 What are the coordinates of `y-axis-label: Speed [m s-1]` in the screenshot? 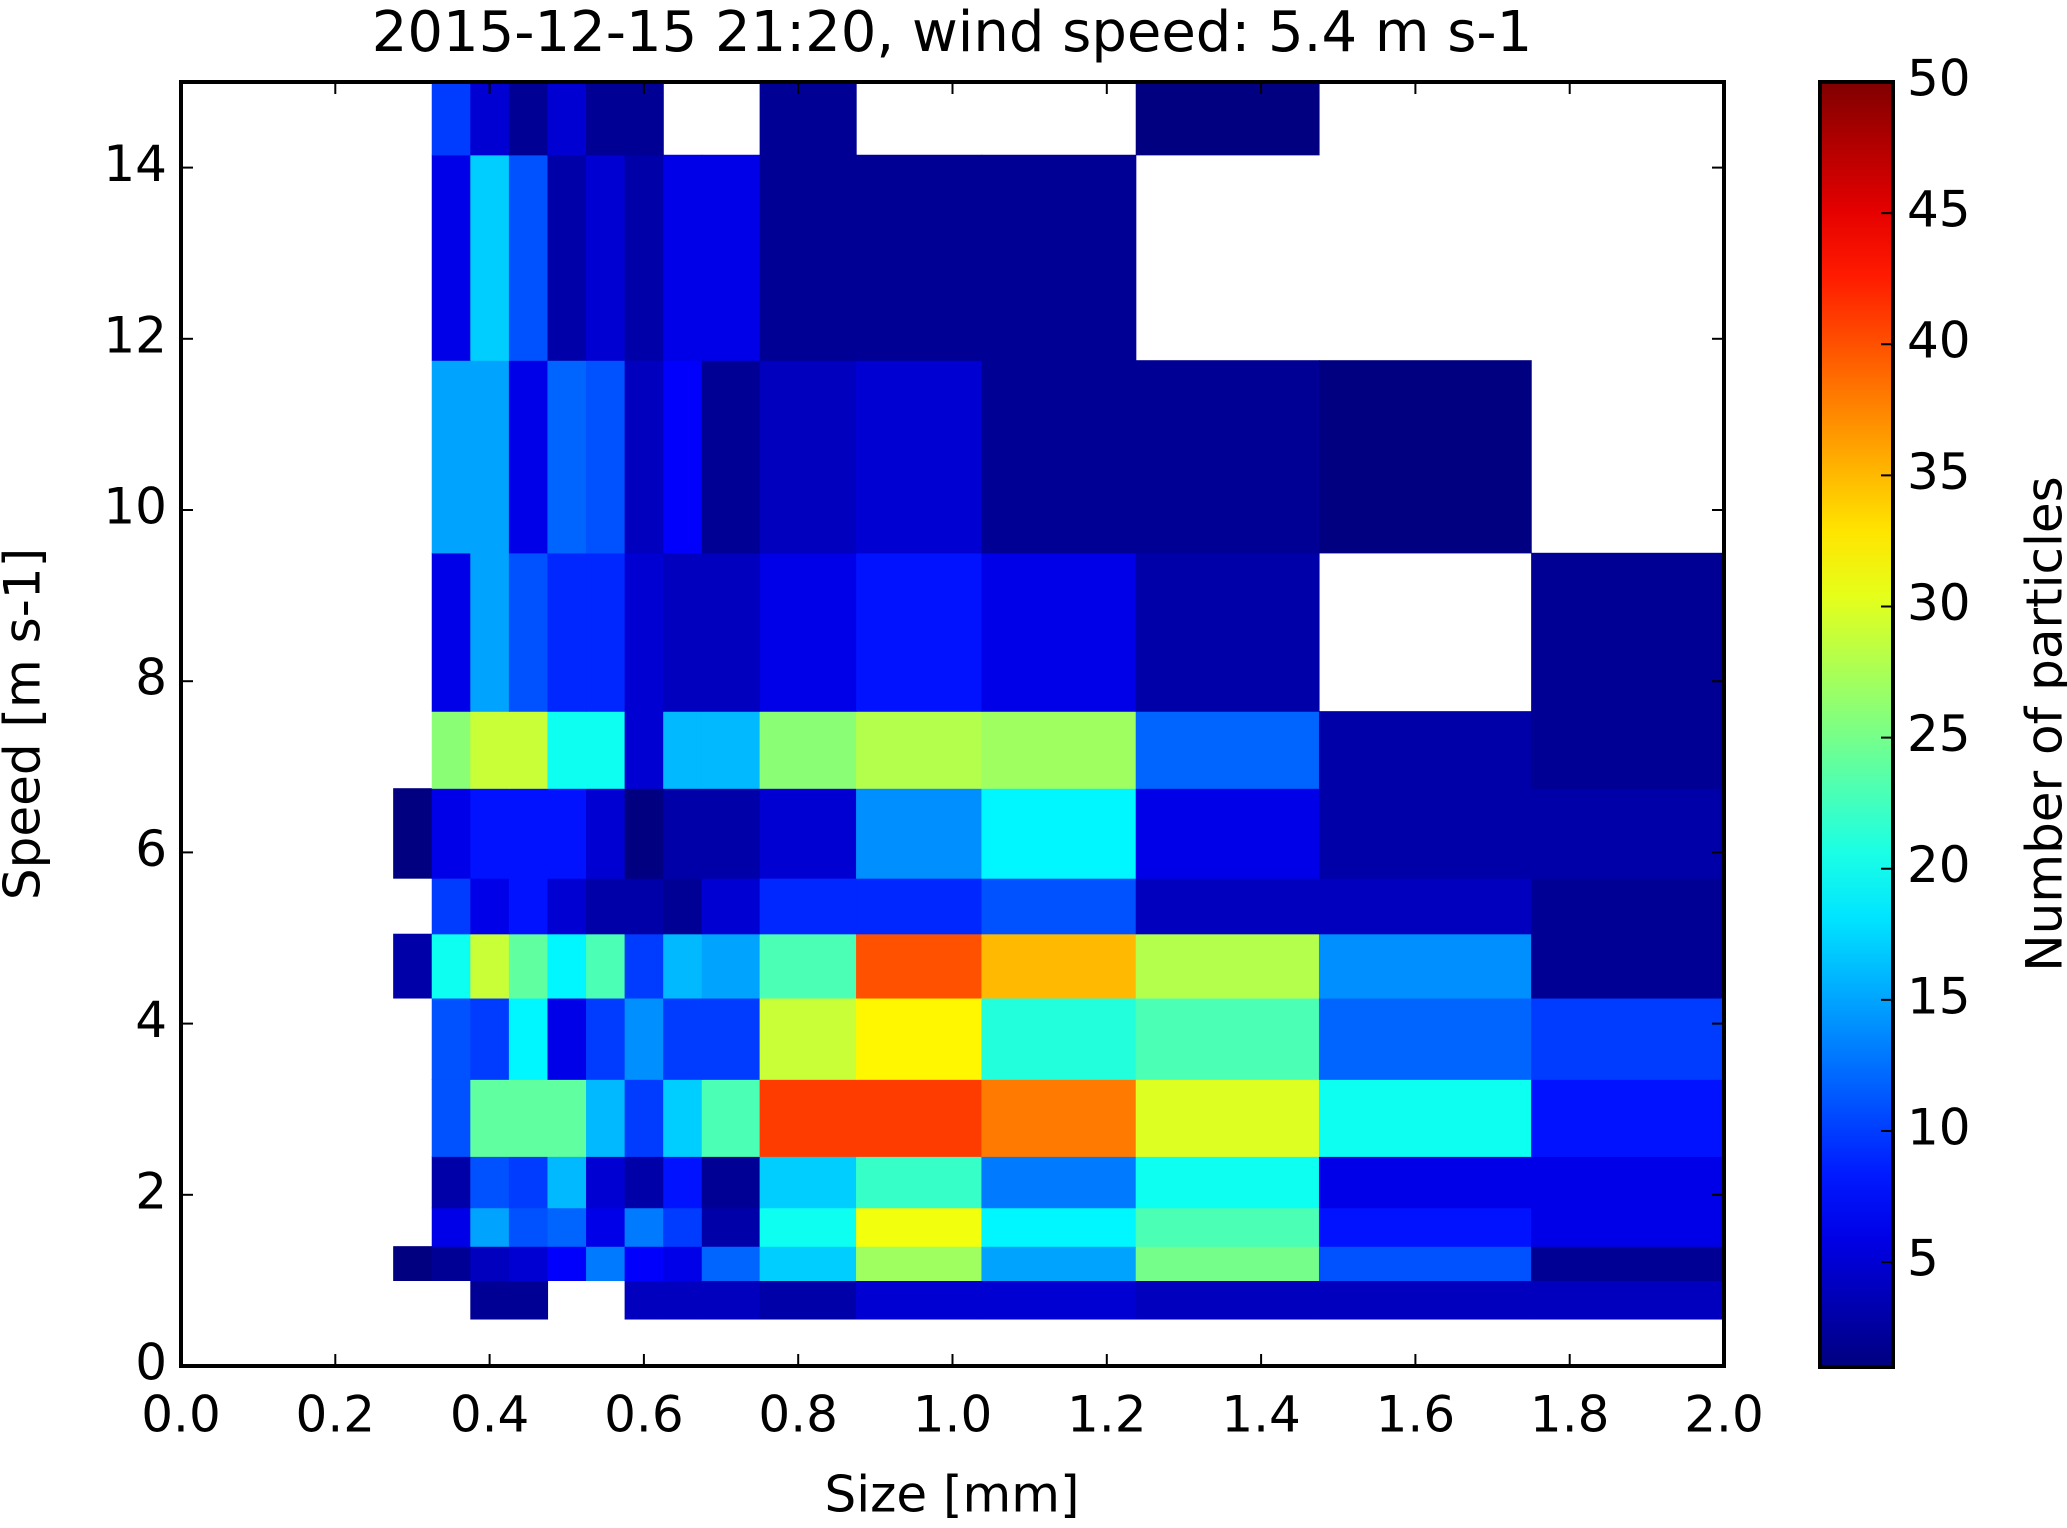 It's located at (26, 724).